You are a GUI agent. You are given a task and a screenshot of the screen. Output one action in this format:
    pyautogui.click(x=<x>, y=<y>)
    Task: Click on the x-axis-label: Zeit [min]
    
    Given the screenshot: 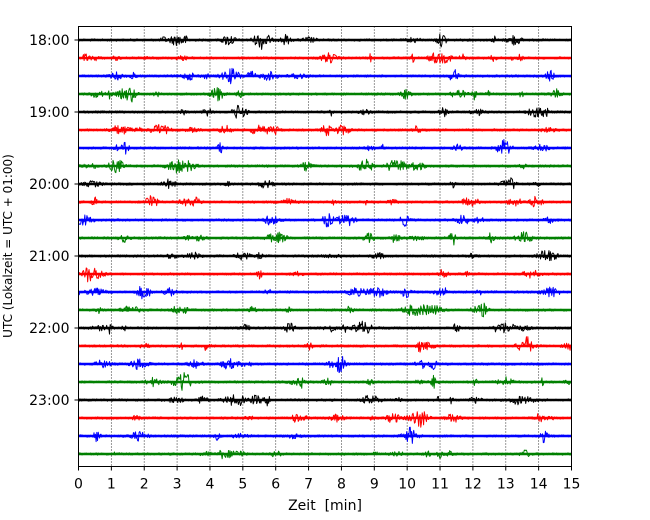 What is the action you would take?
    pyautogui.click(x=325, y=506)
    